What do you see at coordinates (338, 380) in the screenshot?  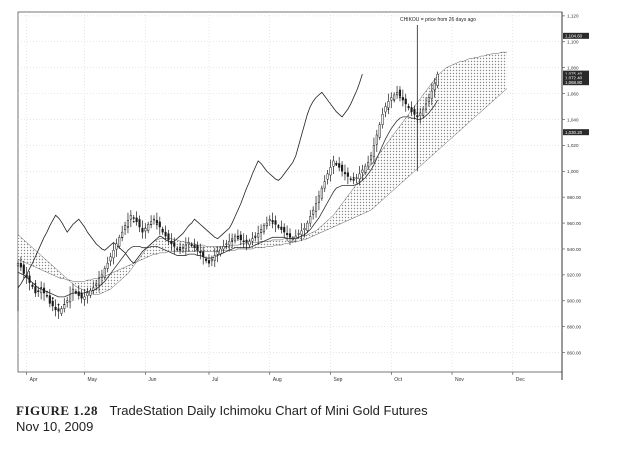 I see `x-tick-label: Sep` at bounding box center [338, 380].